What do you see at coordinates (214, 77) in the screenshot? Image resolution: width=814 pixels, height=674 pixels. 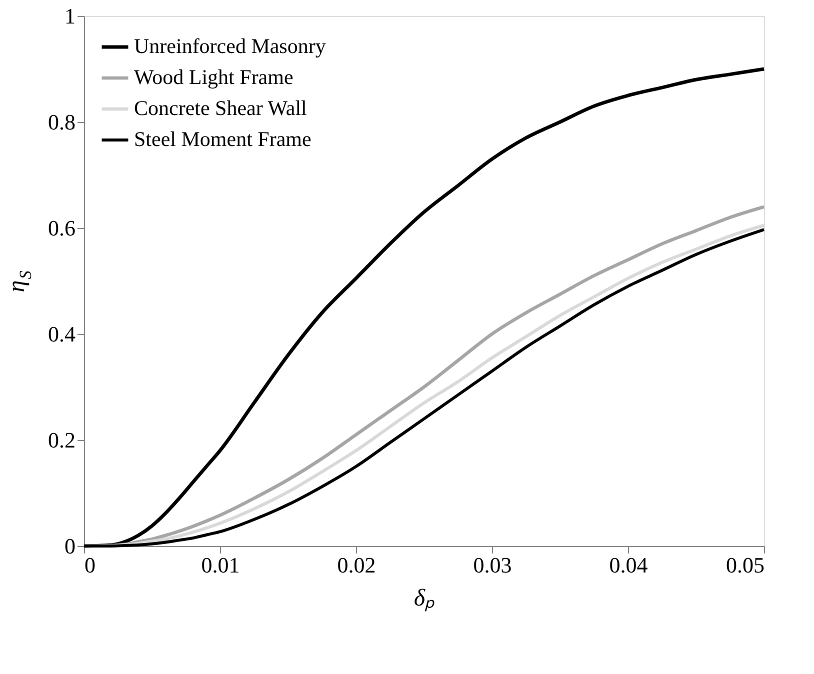 I see `legend-label: Wood Light Frame` at bounding box center [214, 77].